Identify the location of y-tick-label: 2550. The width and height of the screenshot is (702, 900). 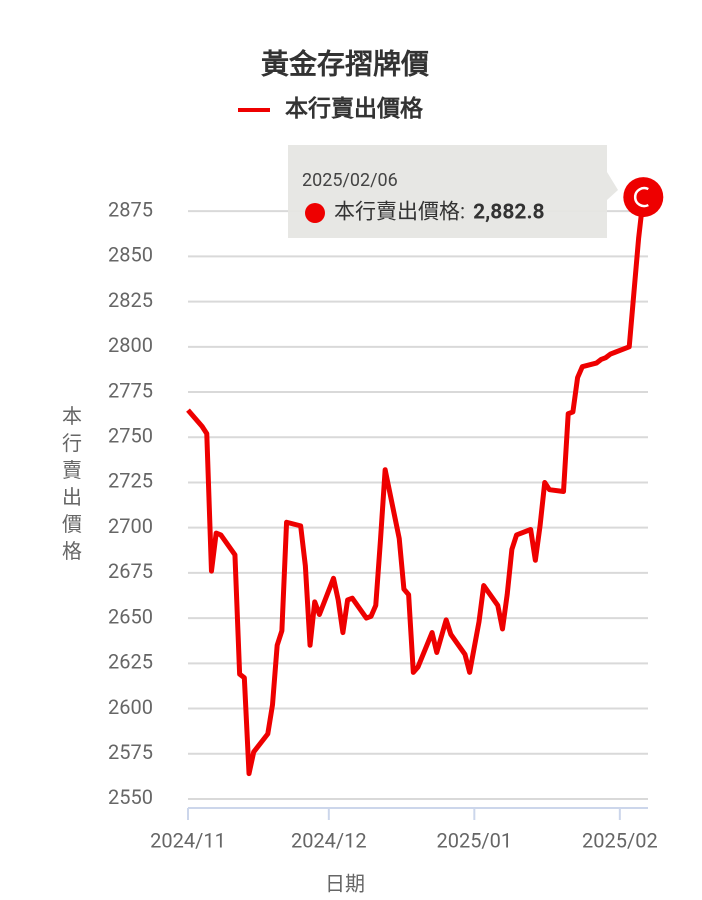
(130, 797).